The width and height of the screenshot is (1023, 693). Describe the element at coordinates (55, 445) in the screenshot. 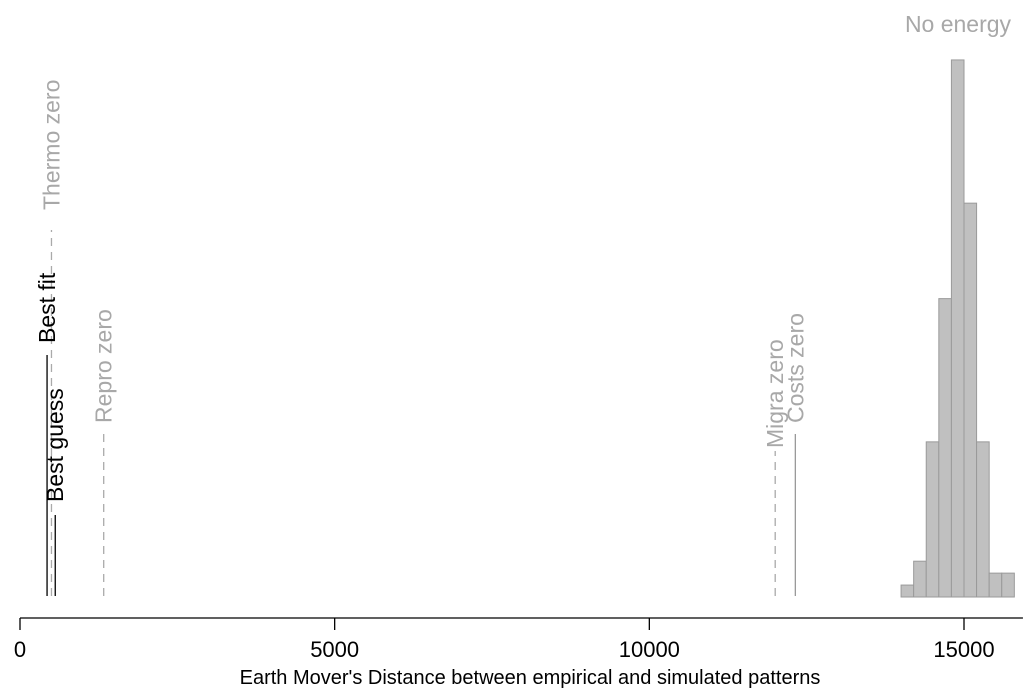

I see `reference-label-best-guess: Best guess` at that location.